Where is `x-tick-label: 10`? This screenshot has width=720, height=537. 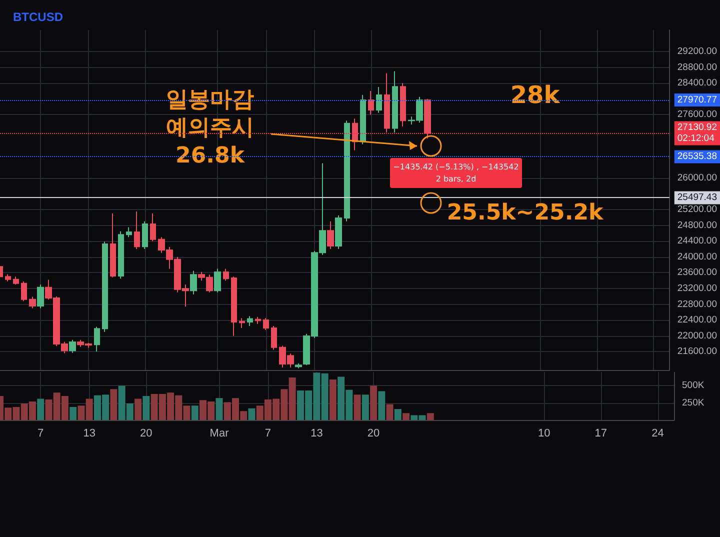
x-tick-label: 10 is located at coordinates (544, 434).